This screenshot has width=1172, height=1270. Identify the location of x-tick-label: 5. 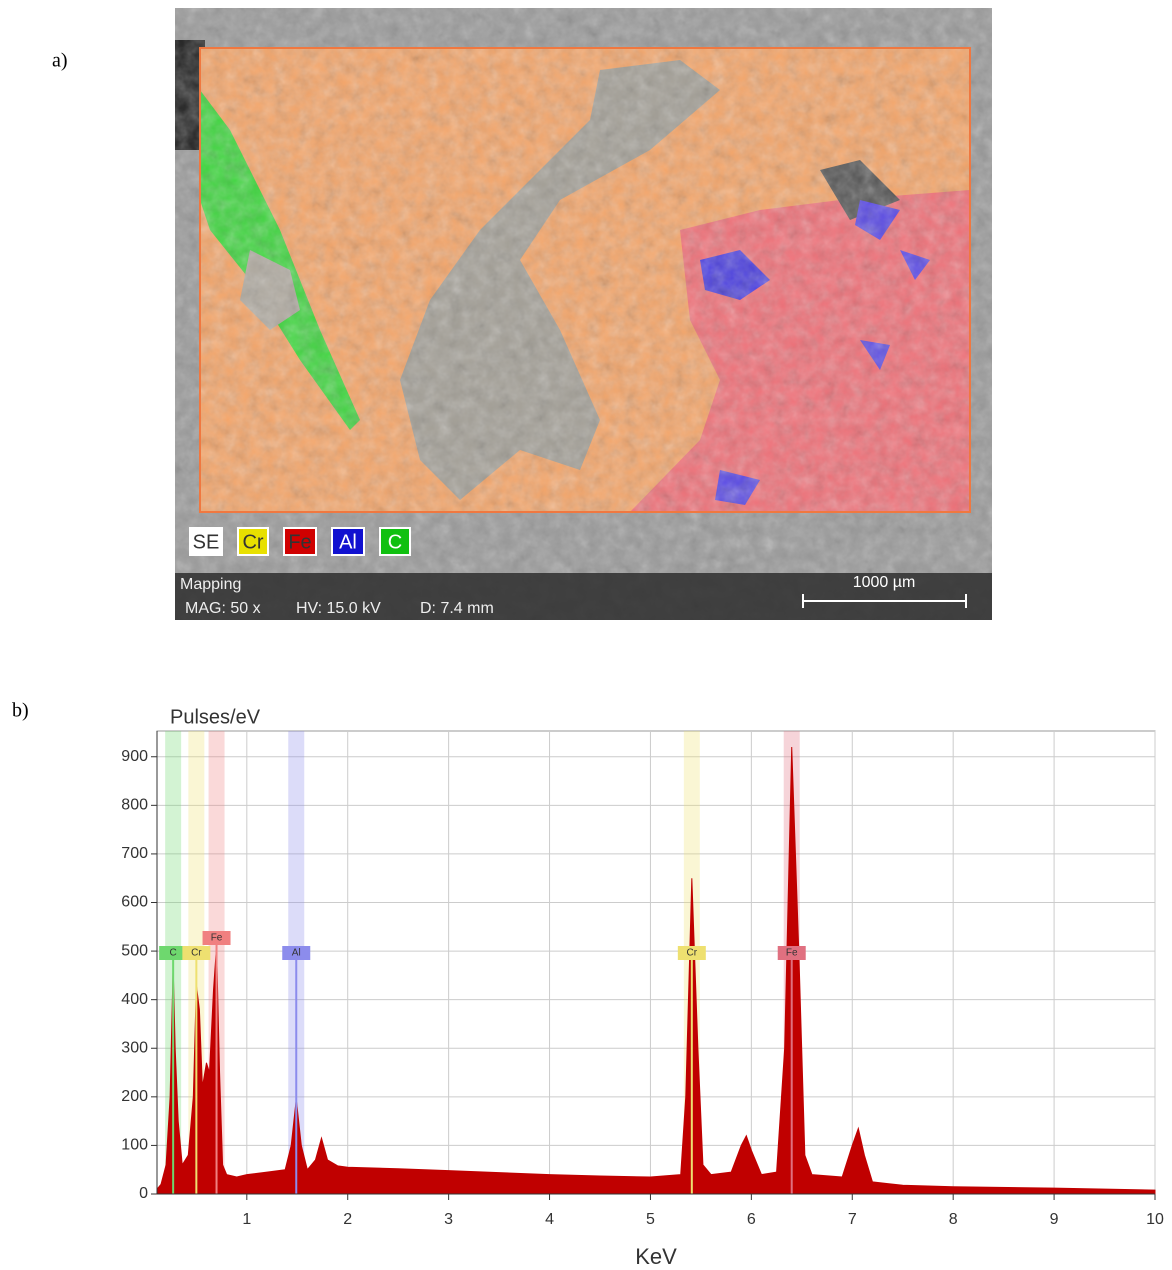
(650, 1219).